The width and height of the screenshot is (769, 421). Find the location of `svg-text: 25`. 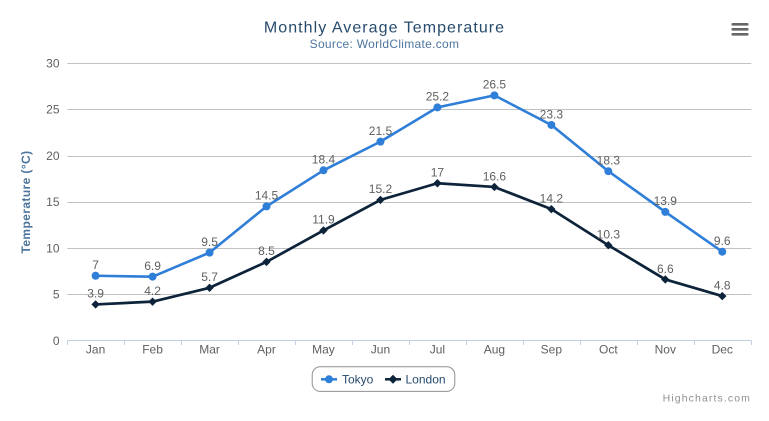

svg-text: 25 is located at coordinates (53, 110).